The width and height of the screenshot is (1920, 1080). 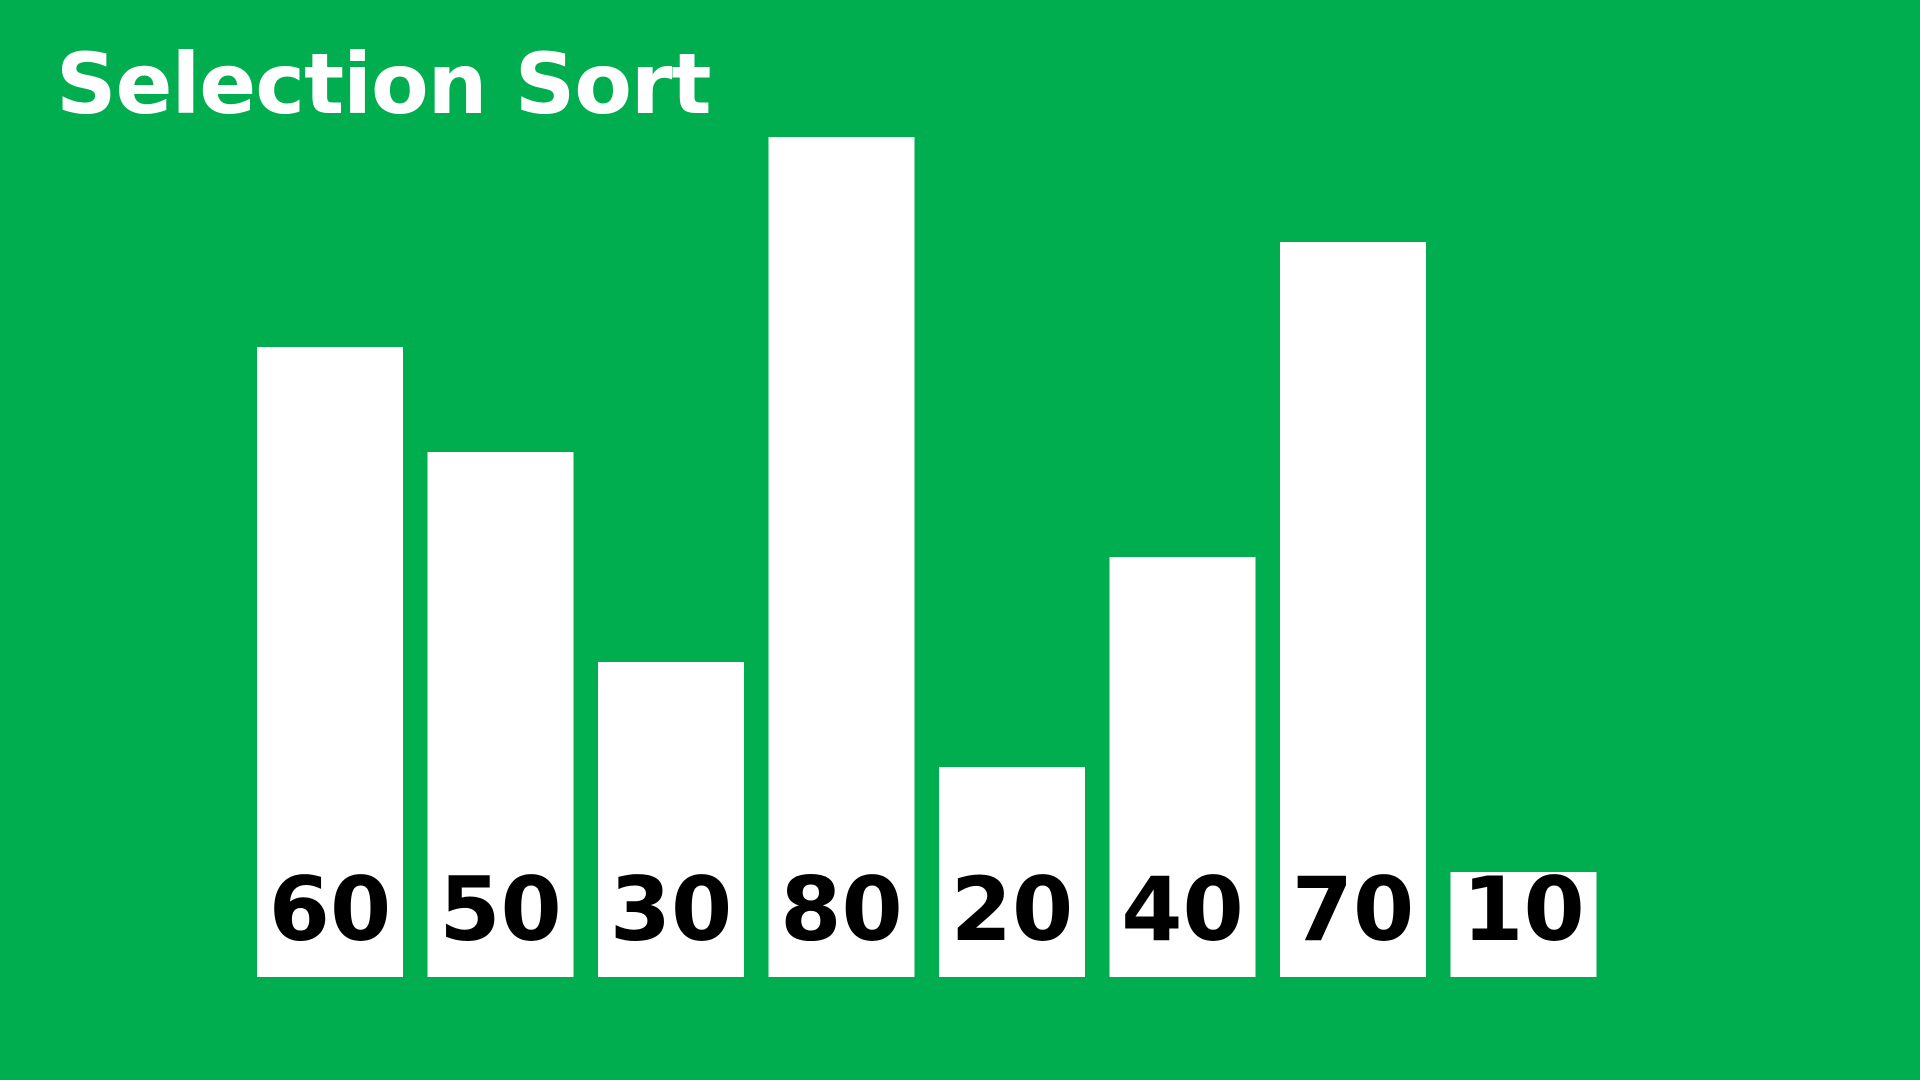 I want to click on bar-5: 40, so click(x=1182, y=767).